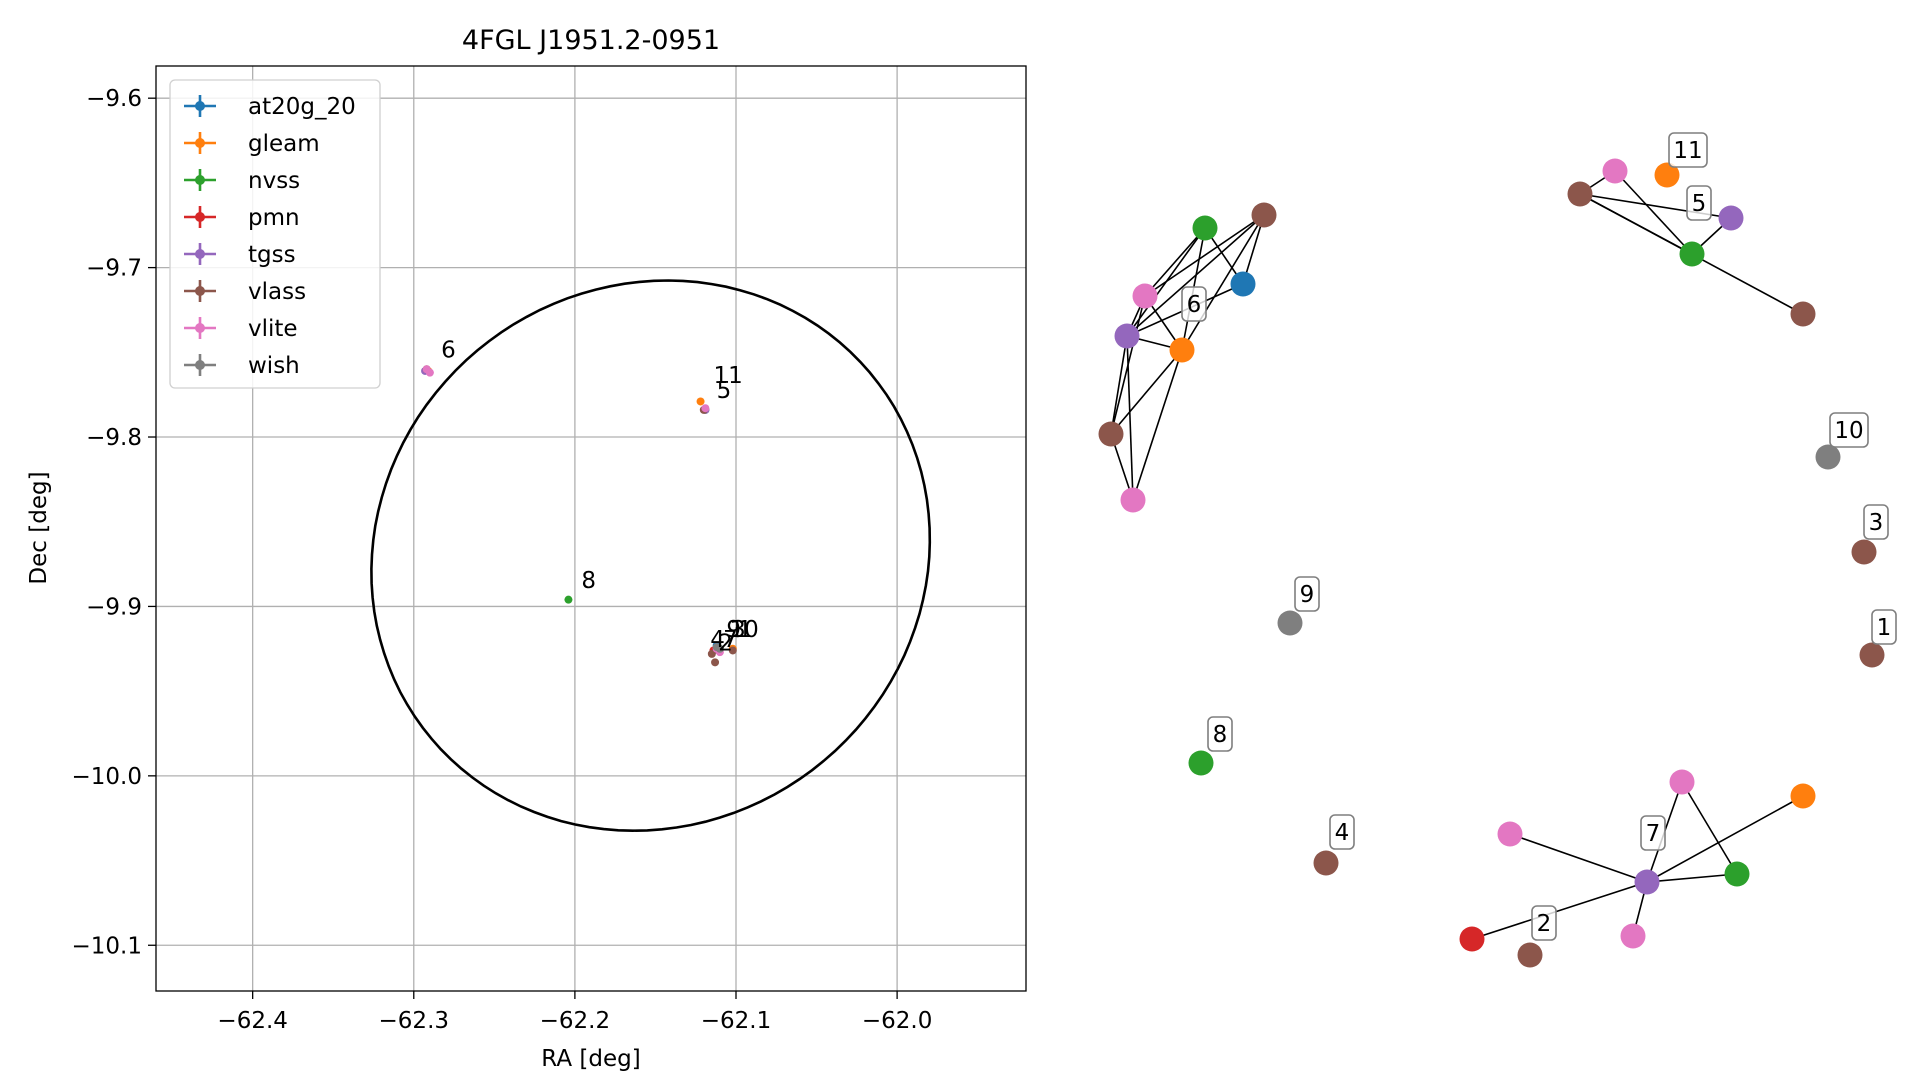 The image size is (1919, 1084). I want to click on legend-label: pmn, so click(274, 218).